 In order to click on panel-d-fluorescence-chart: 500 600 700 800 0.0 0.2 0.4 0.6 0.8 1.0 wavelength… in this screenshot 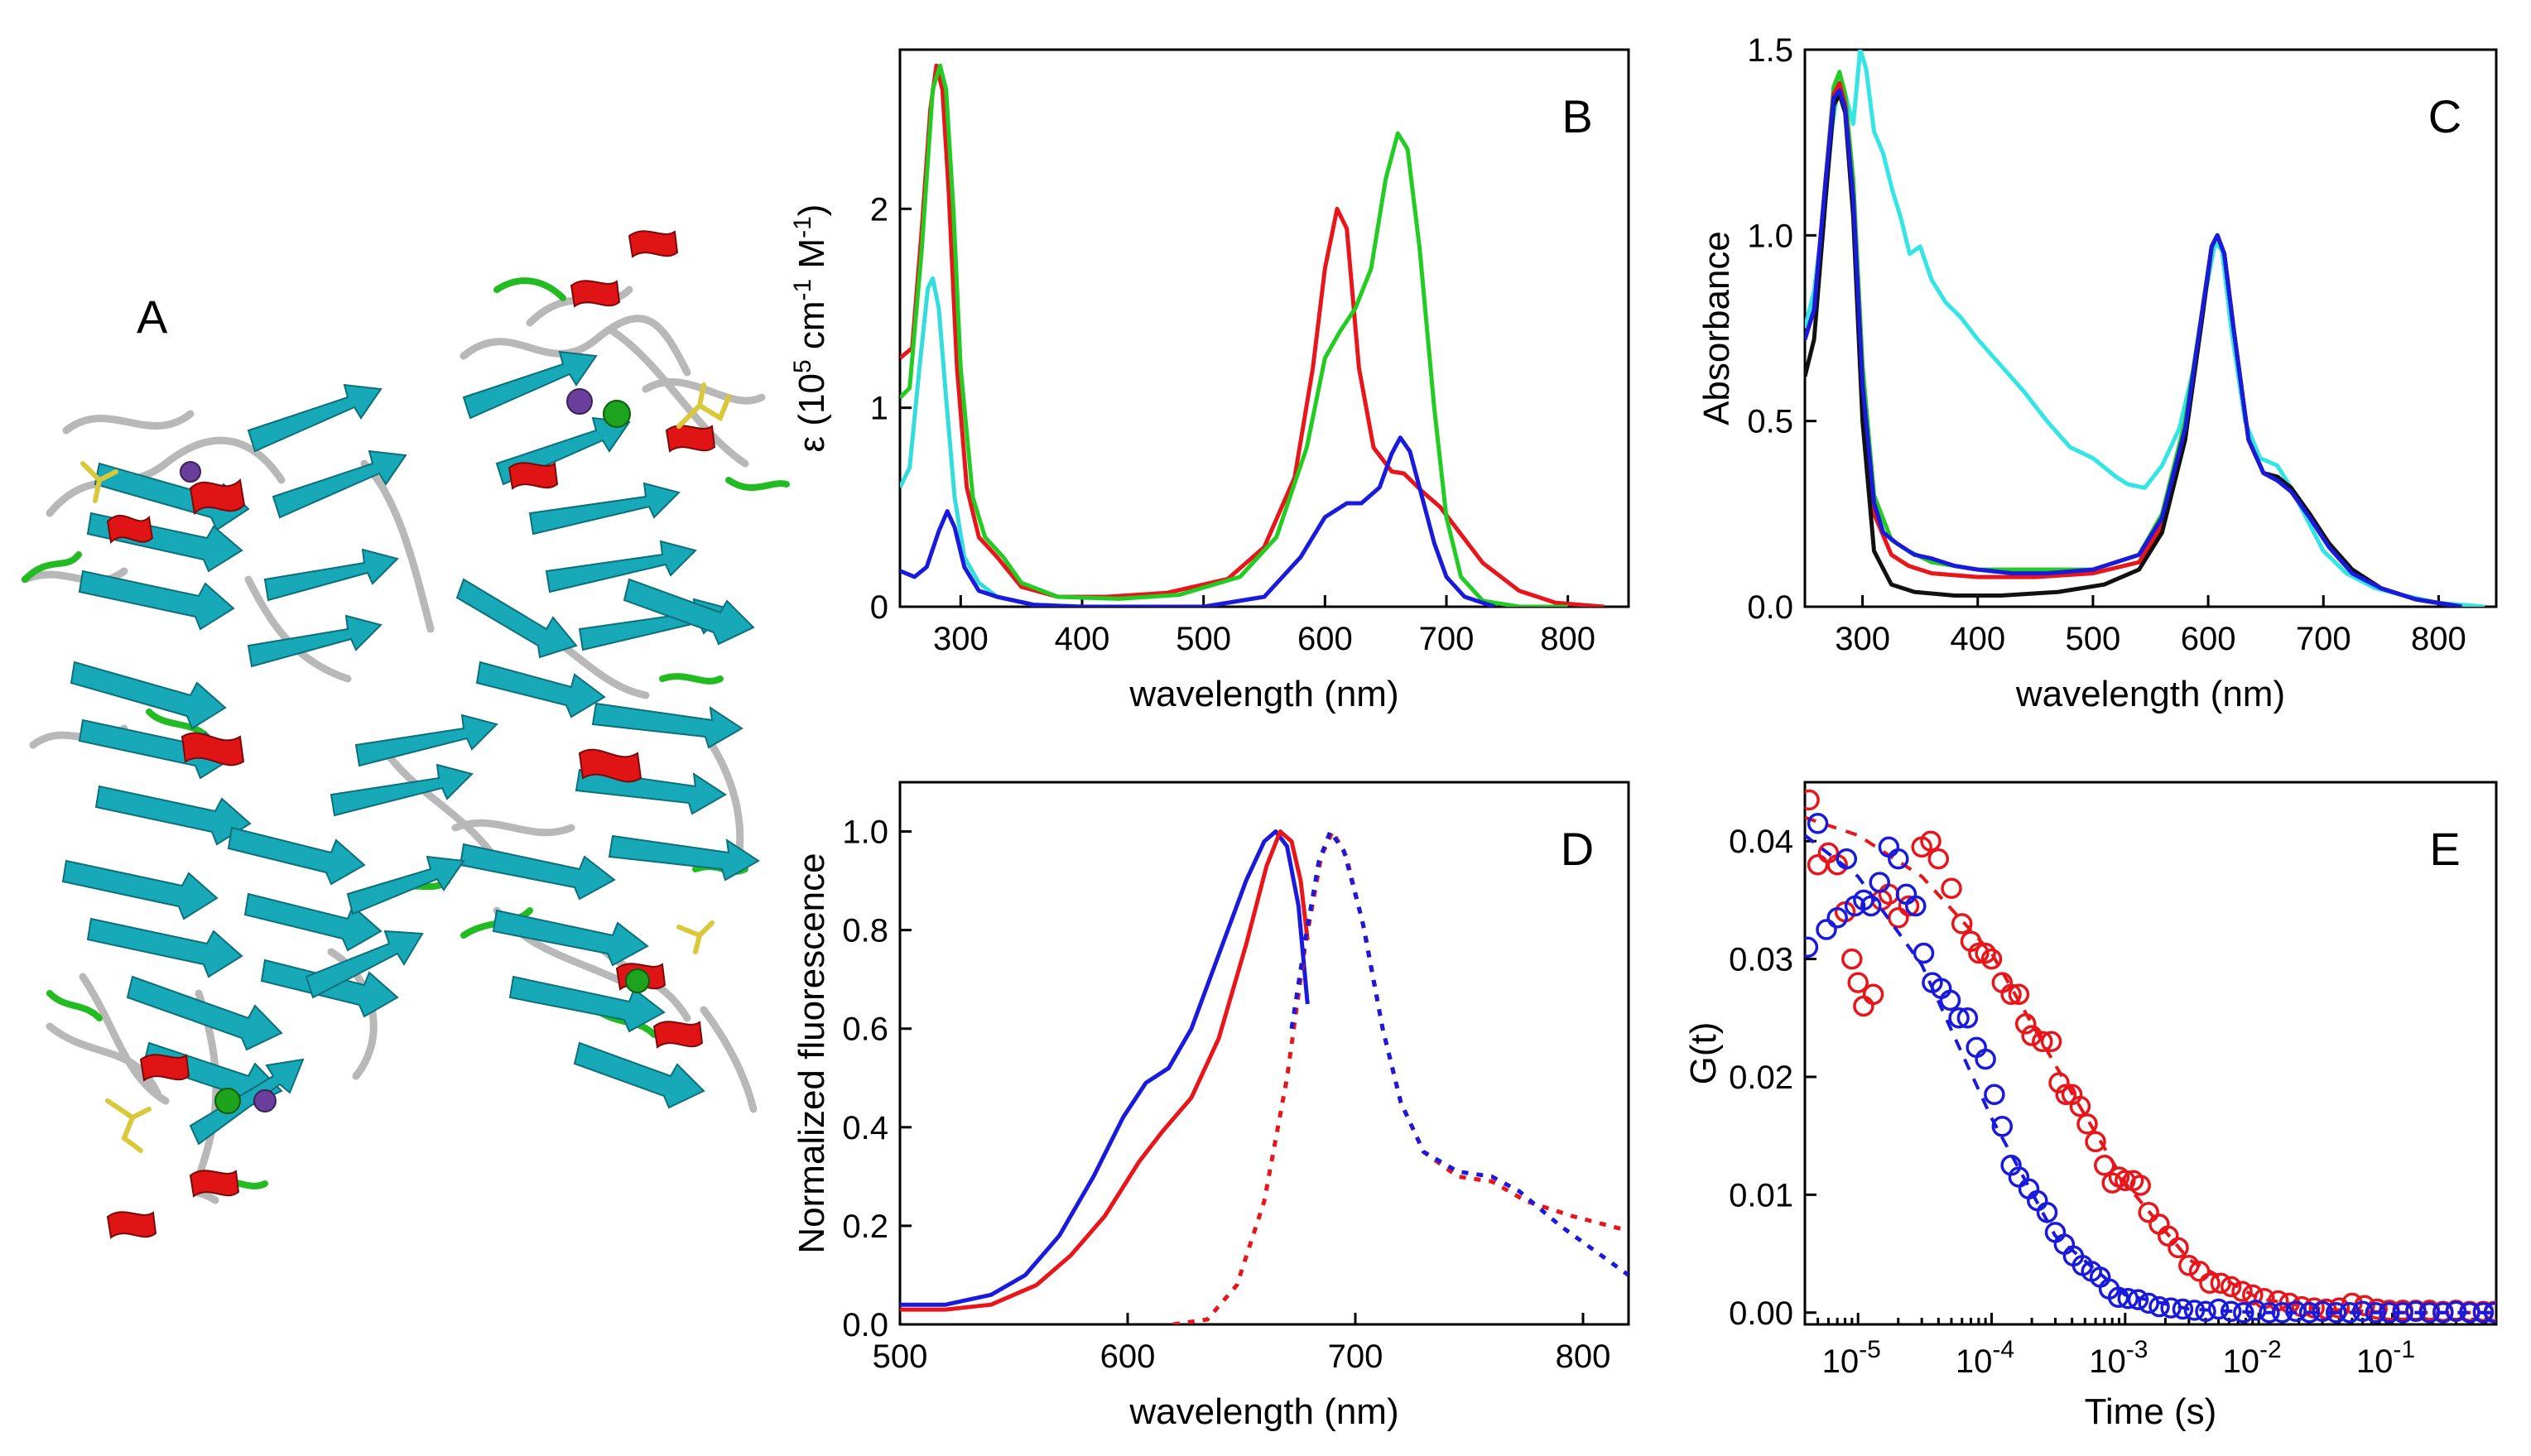, I will do `click(1211, 1106)`.